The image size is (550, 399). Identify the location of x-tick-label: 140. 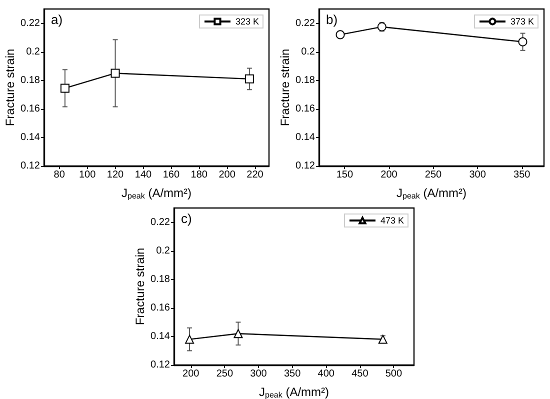
(143, 175).